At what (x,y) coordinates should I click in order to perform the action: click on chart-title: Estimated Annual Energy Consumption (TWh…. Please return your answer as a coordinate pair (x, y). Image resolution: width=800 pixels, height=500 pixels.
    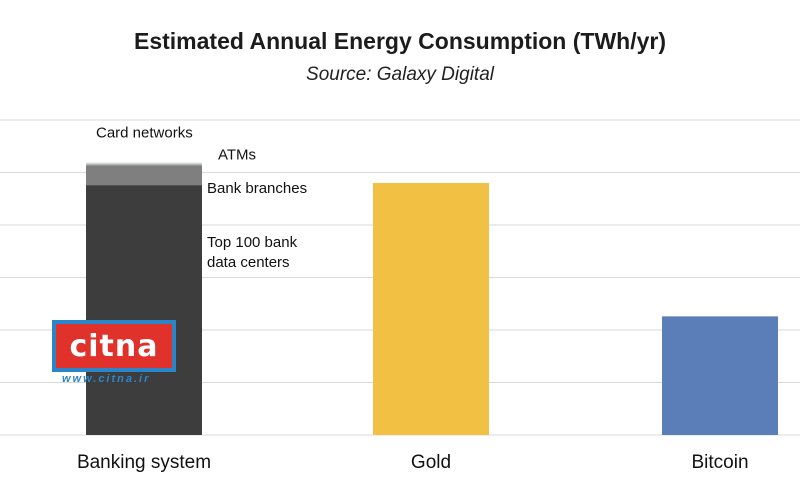
    Looking at the image, I should click on (400, 41).